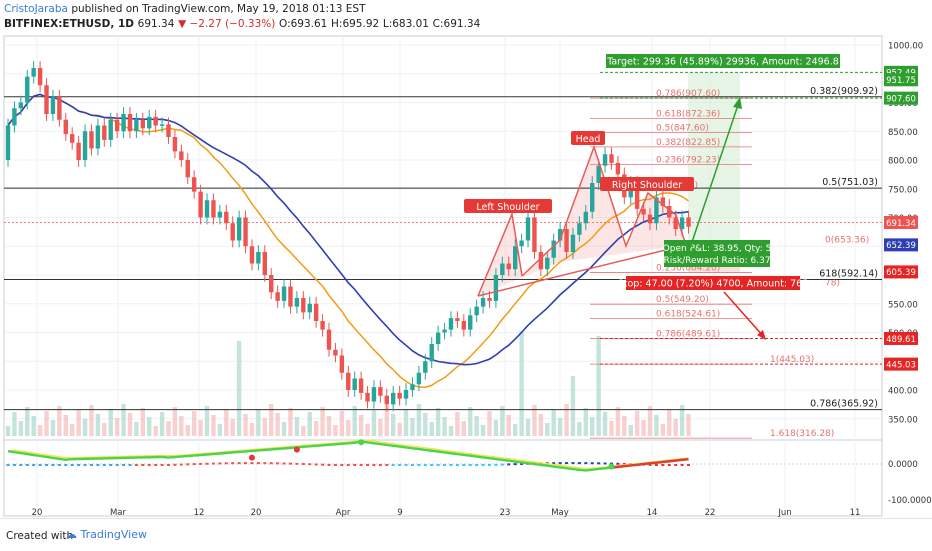  What do you see at coordinates (507, 207) in the screenshot?
I see `pattern-label-left-shoulder: Left Shoulder` at bounding box center [507, 207].